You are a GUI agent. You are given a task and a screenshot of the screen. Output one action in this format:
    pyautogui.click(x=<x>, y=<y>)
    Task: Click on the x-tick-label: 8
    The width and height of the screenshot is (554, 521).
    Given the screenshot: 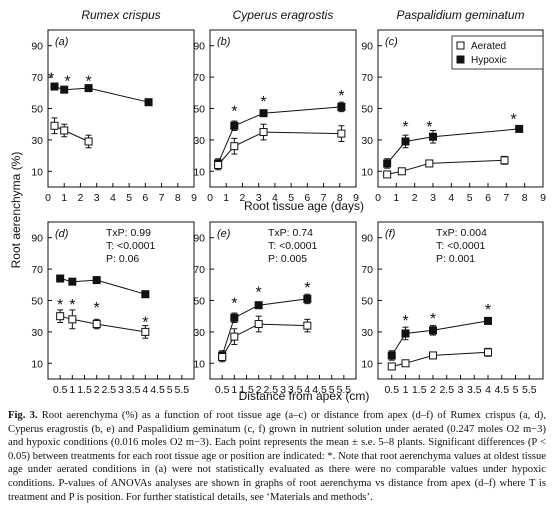 What is the action you would take?
    pyautogui.click(x=340, y=198)
    